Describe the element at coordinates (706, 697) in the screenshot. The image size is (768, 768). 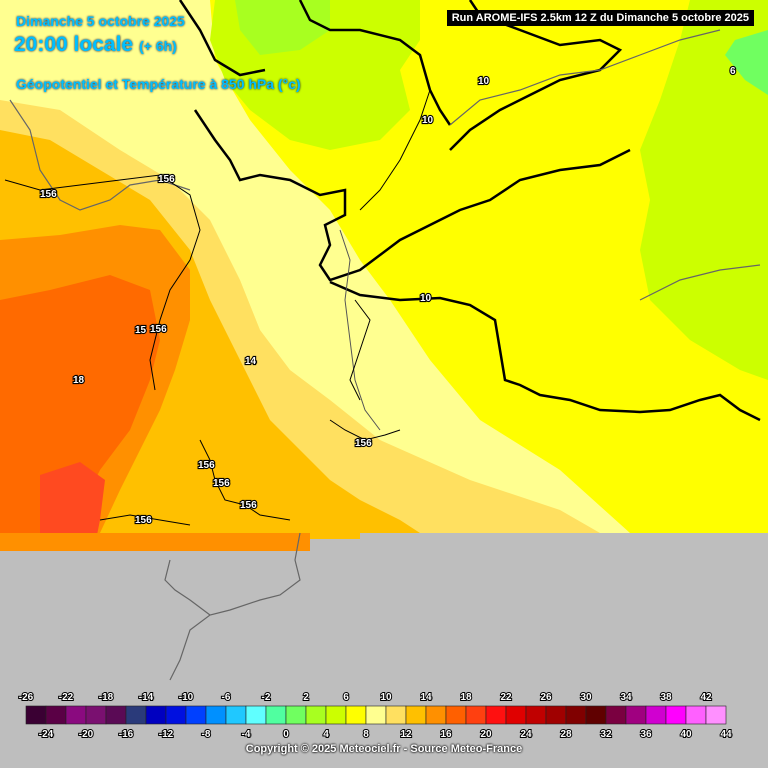
I see `legend-upper-label: 42` at that location.